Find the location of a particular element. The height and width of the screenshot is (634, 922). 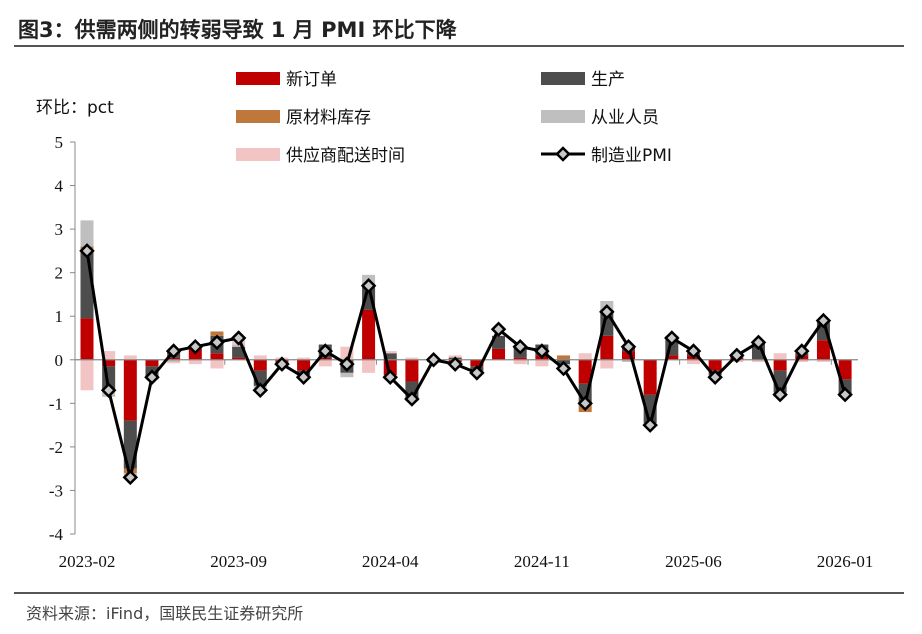

y-tick-label: -3 is located at coordinates (56, 490).